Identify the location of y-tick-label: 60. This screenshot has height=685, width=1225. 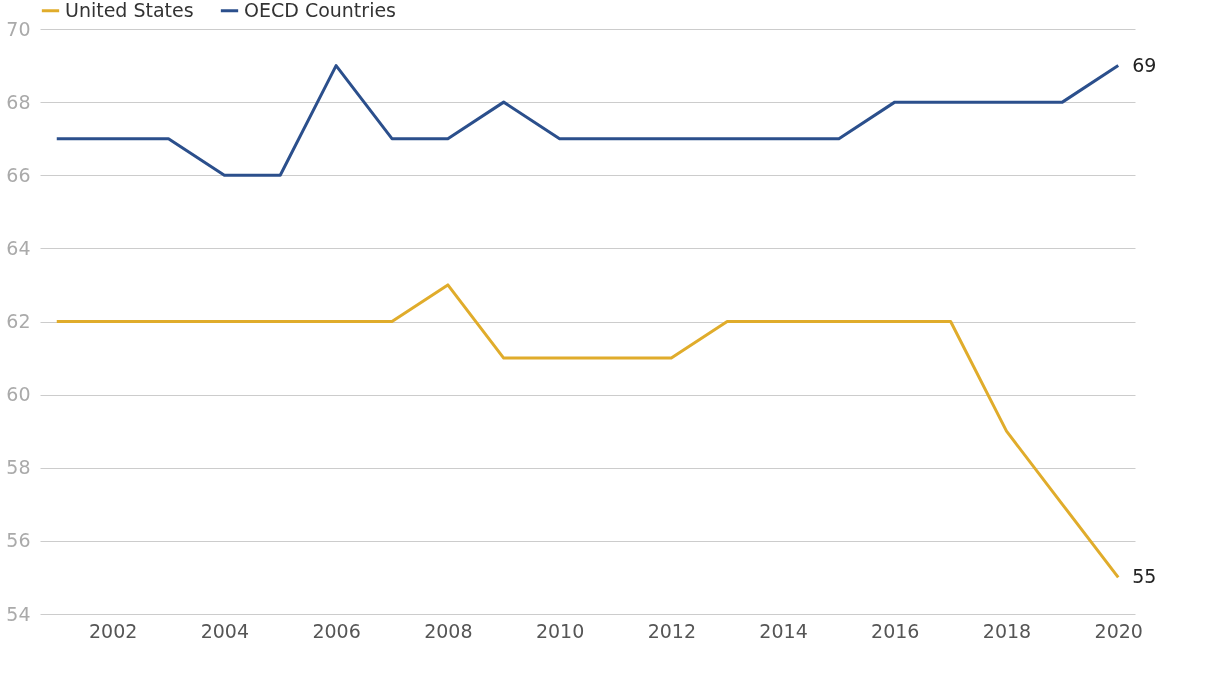
(18, 394).